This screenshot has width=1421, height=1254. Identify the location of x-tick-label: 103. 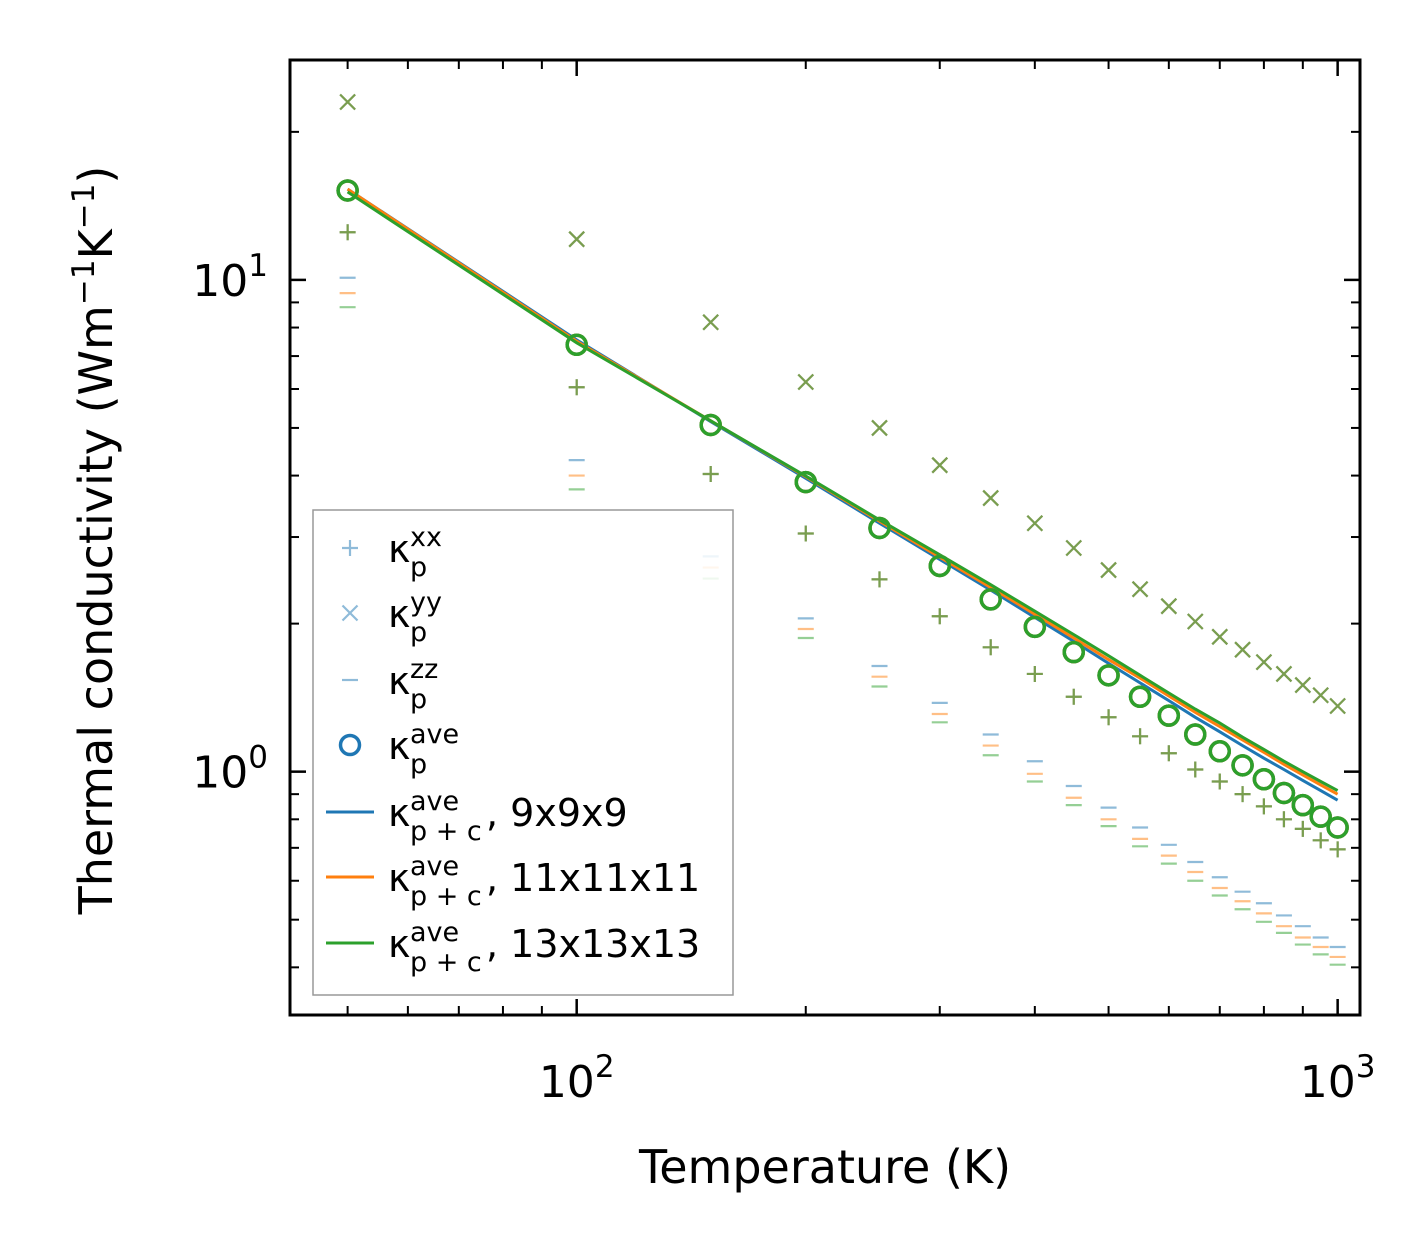
(1338, 1078).